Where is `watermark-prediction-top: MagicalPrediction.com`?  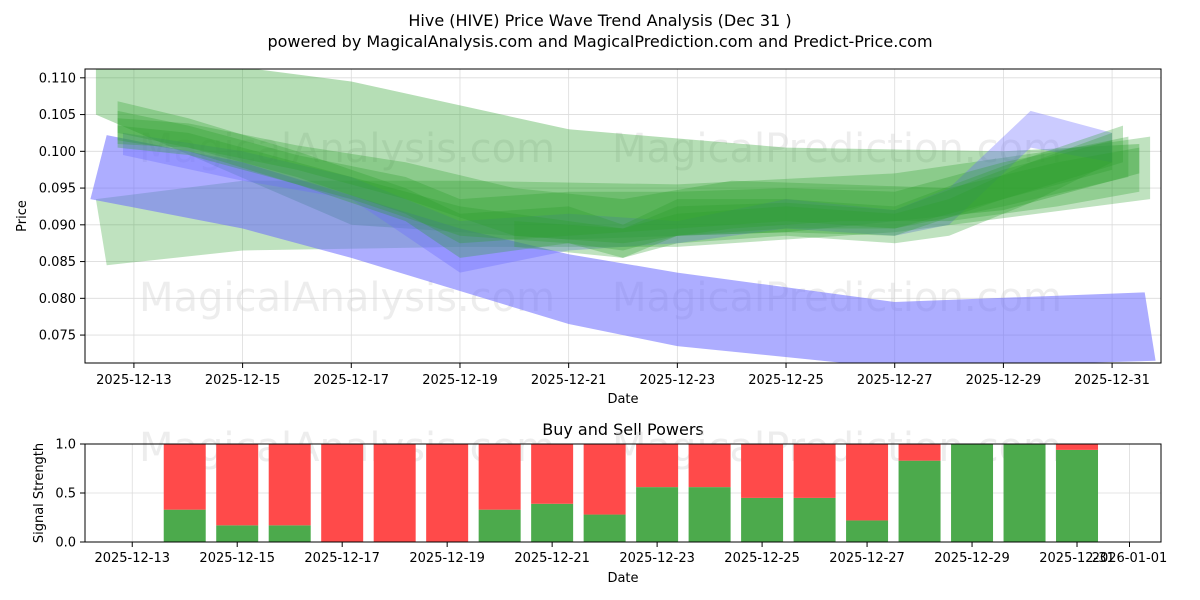 watermark-prediction-top: MagicalPrediction.com is located at coordinates (837, 149).